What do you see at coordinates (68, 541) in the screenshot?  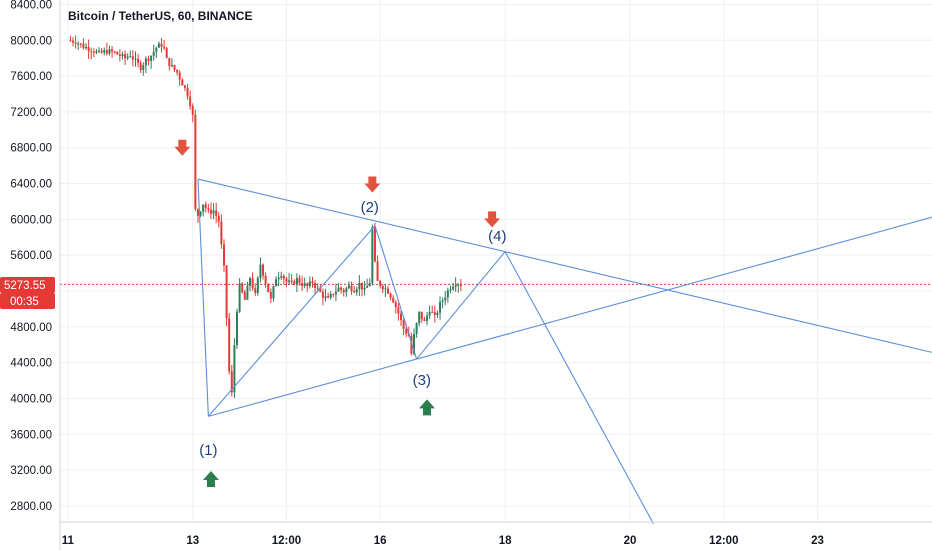 I see `x-tick-label: 11` at bounding box center [68, 541].